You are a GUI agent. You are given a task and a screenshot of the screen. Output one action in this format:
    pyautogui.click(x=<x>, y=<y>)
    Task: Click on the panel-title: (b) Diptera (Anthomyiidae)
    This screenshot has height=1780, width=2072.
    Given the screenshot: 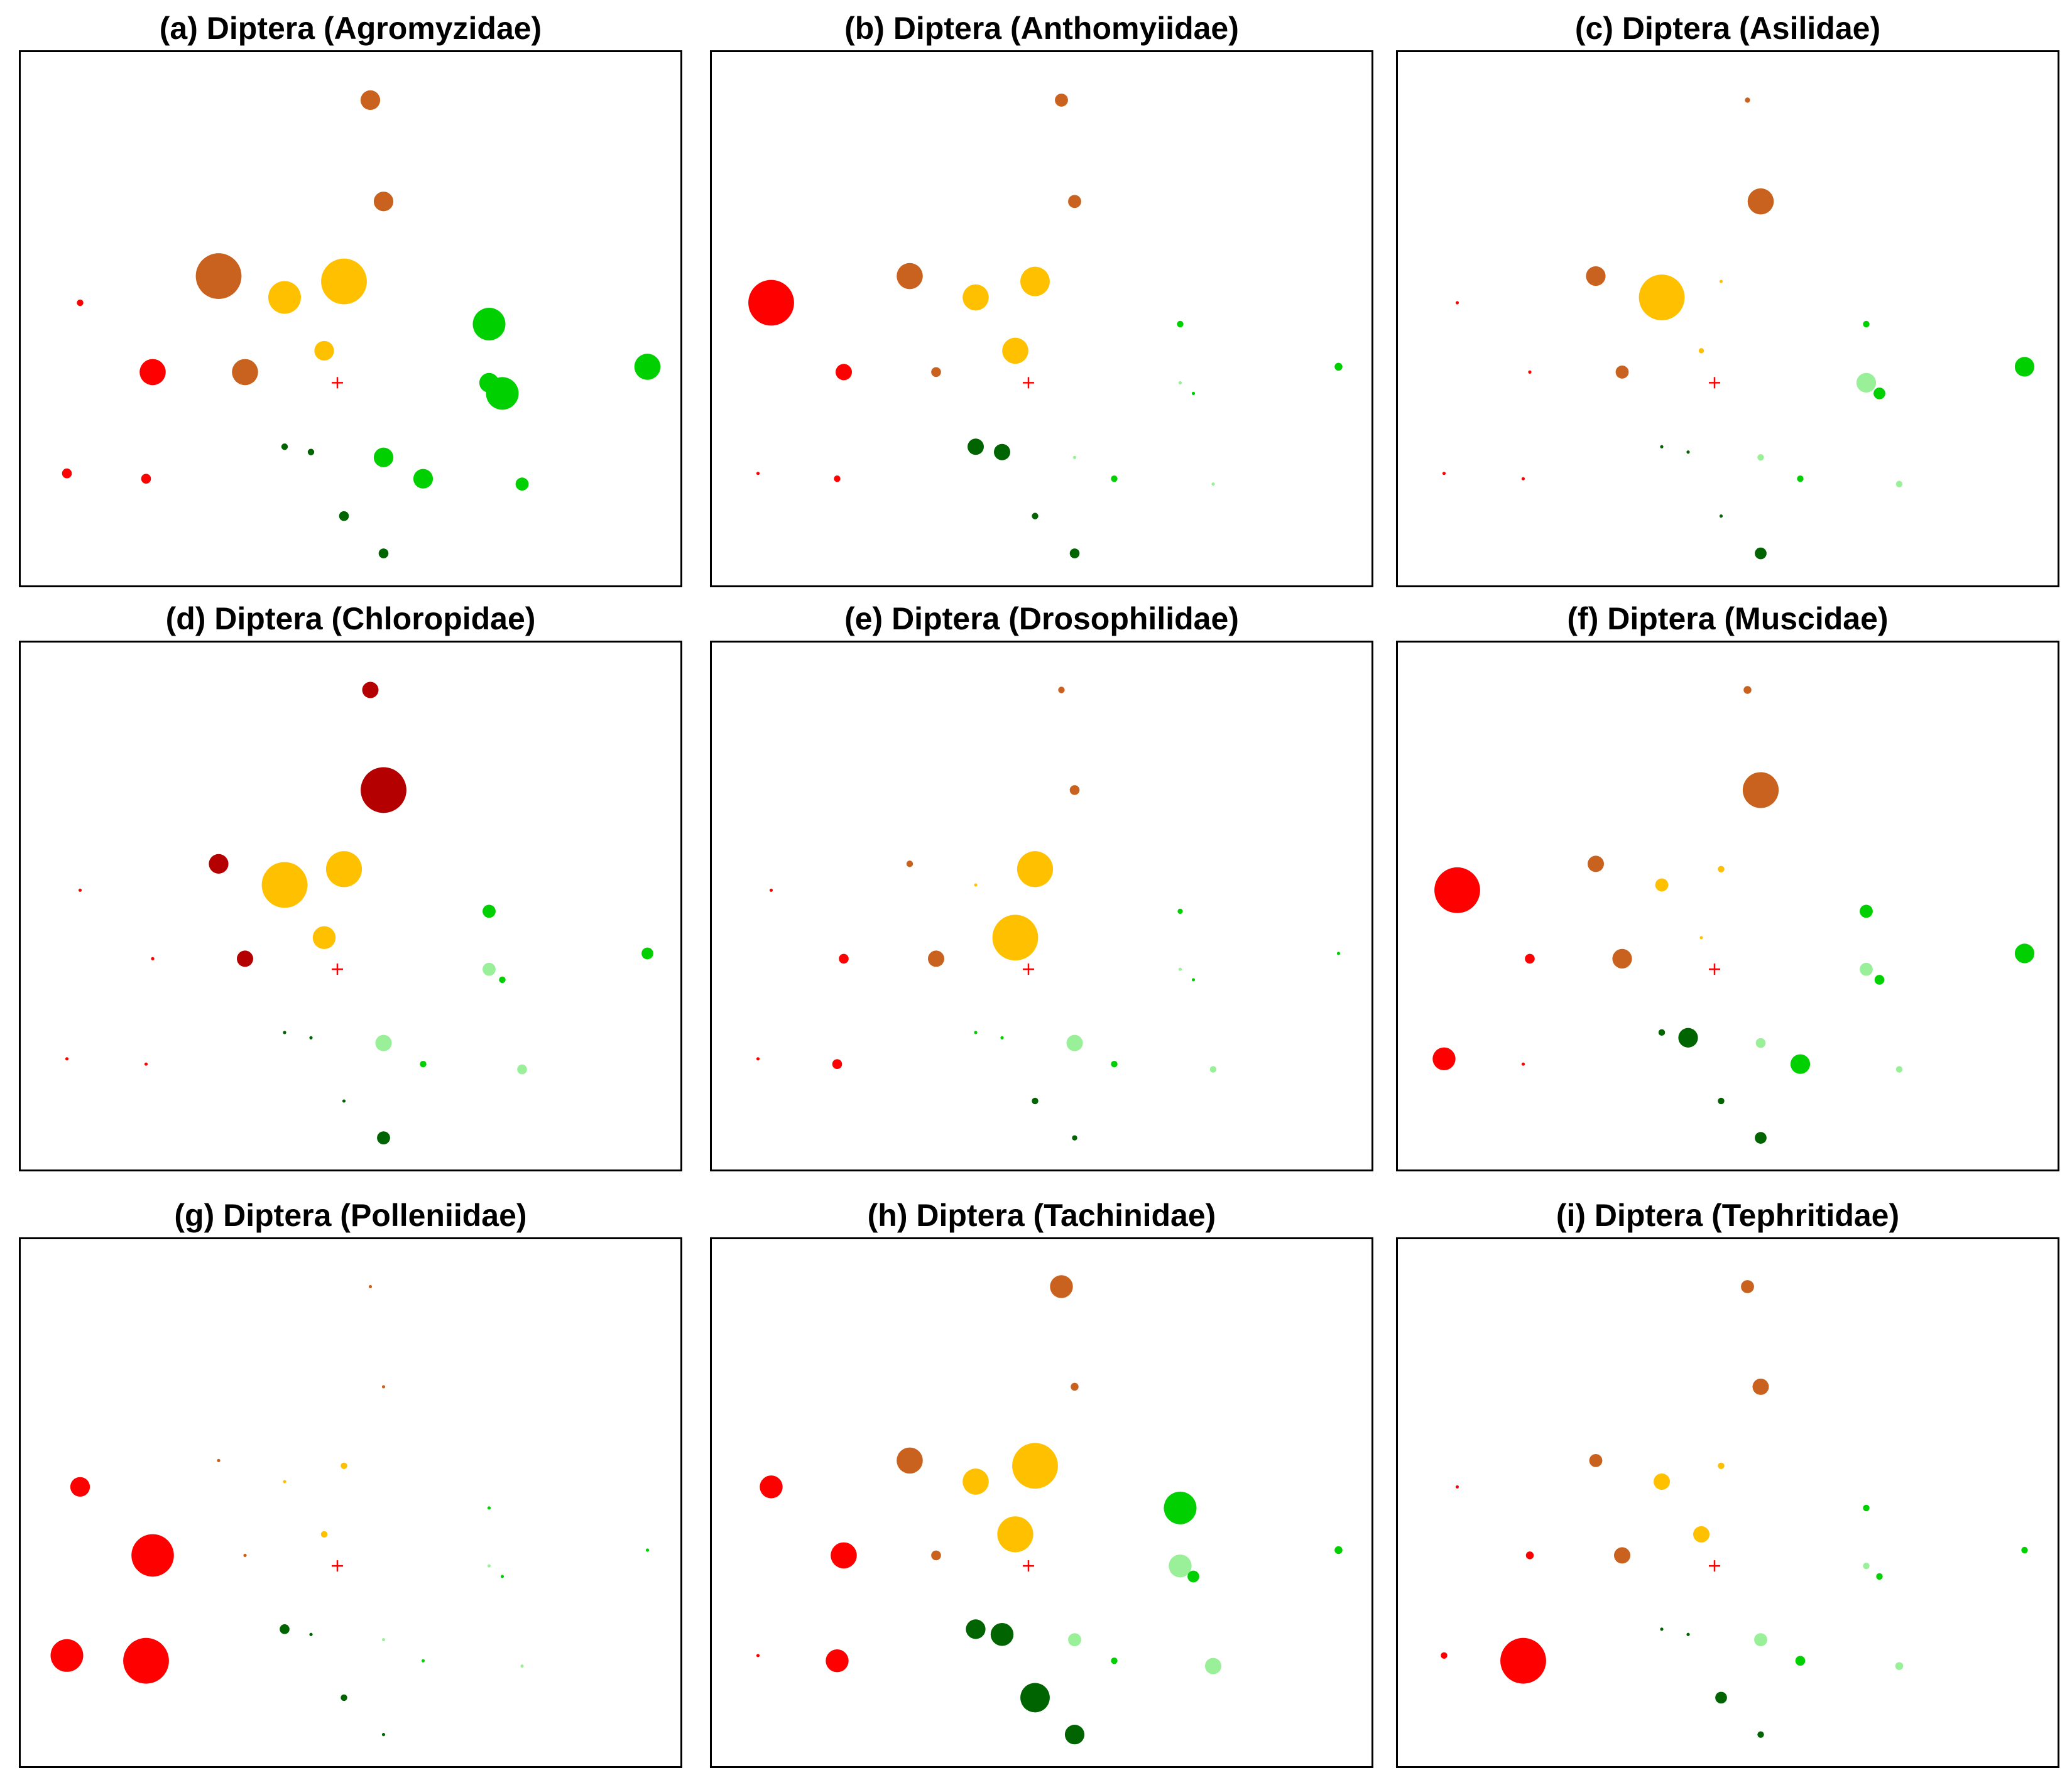 What is the action you would take?
    pyautogui.click(x=1041, y=28)
    